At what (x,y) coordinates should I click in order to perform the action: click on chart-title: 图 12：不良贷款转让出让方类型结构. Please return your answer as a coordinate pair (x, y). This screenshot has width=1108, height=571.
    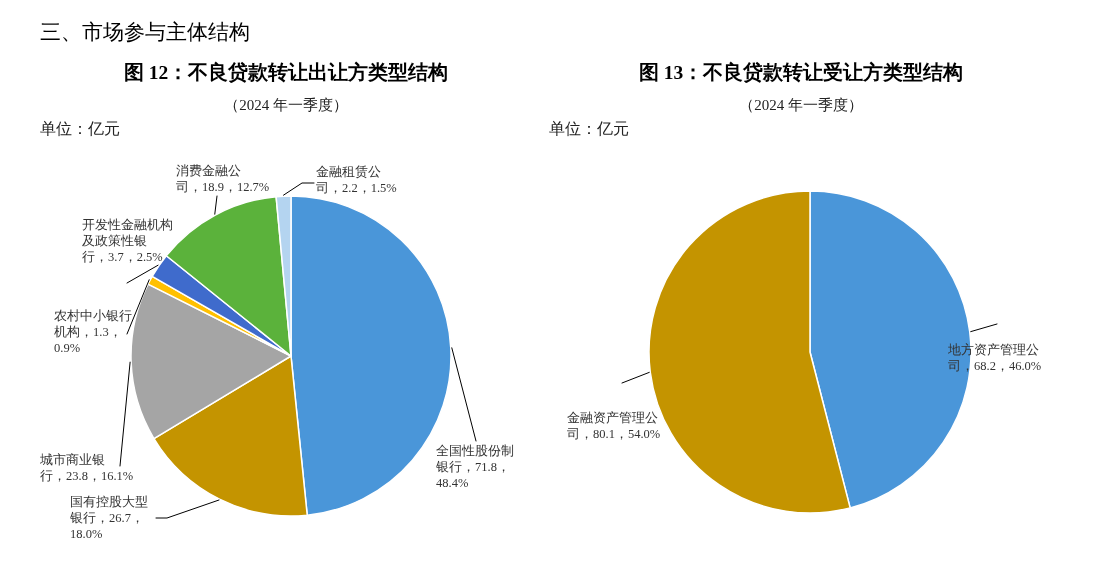
    Looking at the image, I should click on (286, 72).